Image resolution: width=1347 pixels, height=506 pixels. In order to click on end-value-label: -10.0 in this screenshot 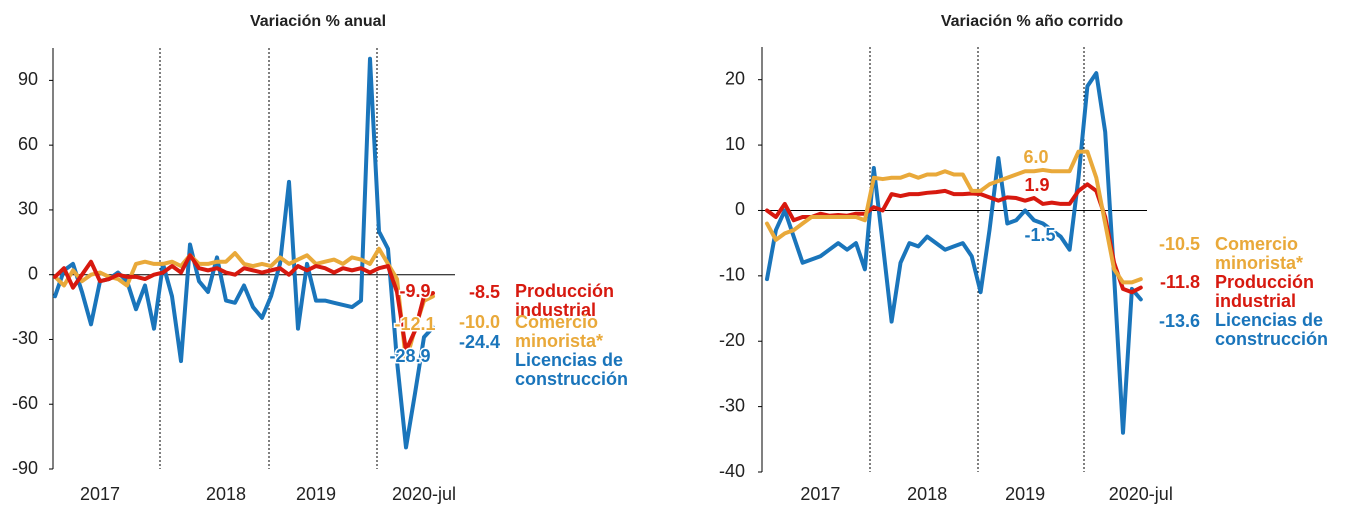, I will do `click(479, 322)`.